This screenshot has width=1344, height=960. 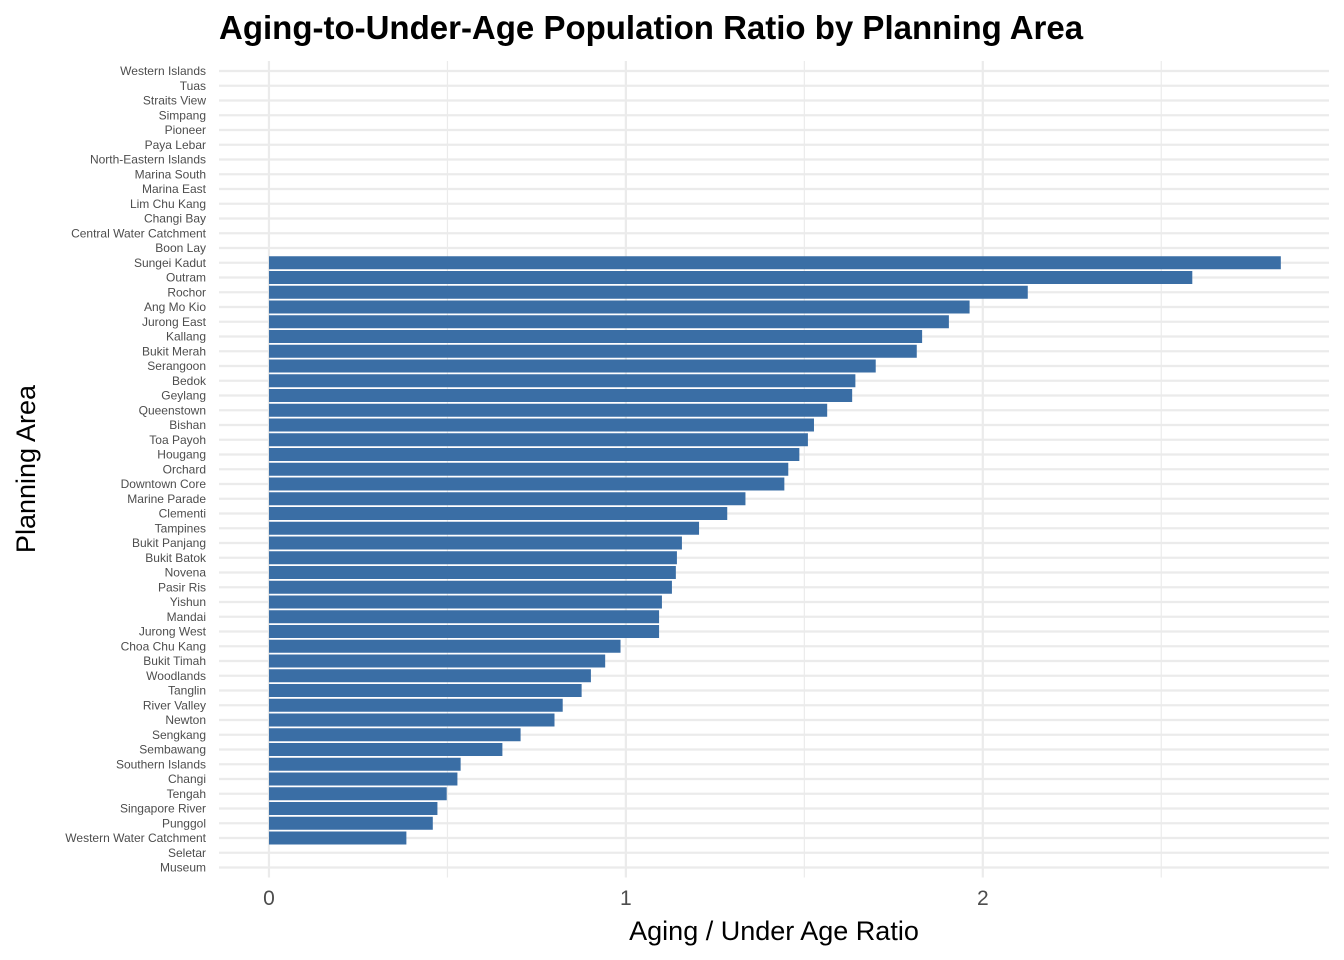 What do you see at coordinates (182, 115) in the screenshot?
I see `category-label: Simpang` at bounding box center [182, 115].